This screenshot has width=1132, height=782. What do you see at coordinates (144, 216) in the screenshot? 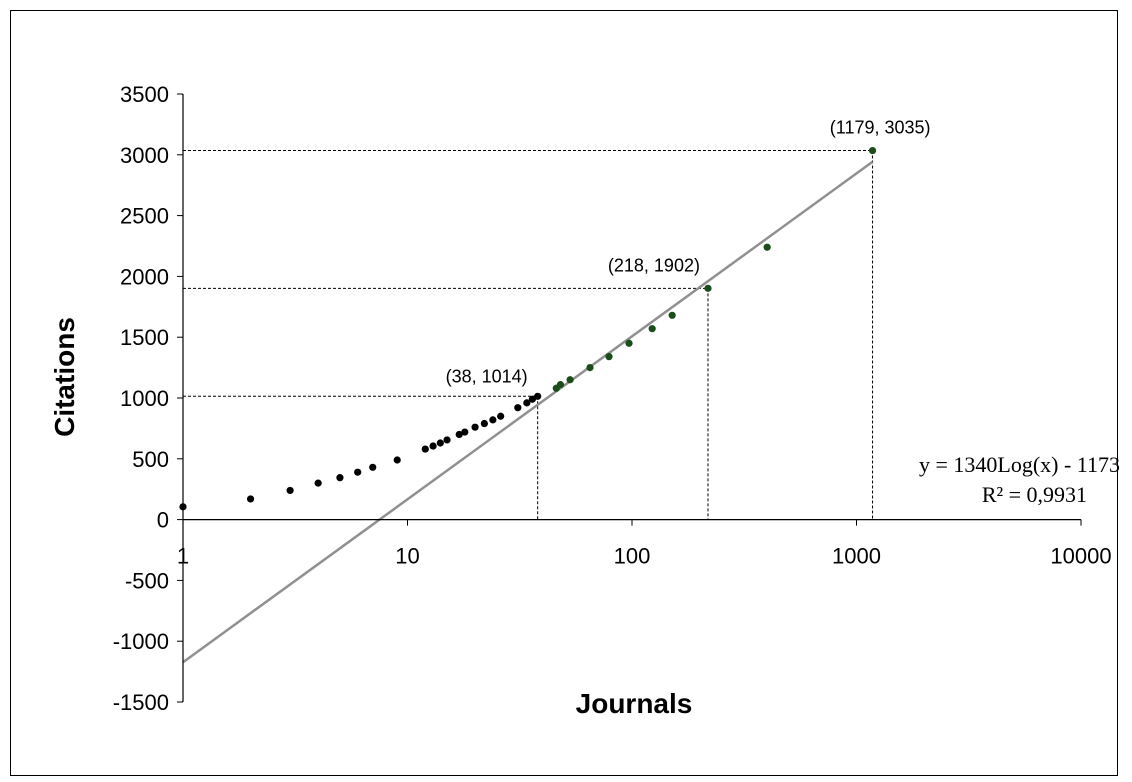
I see `y-tick-label: 2500` at bounding box center [144, 216].